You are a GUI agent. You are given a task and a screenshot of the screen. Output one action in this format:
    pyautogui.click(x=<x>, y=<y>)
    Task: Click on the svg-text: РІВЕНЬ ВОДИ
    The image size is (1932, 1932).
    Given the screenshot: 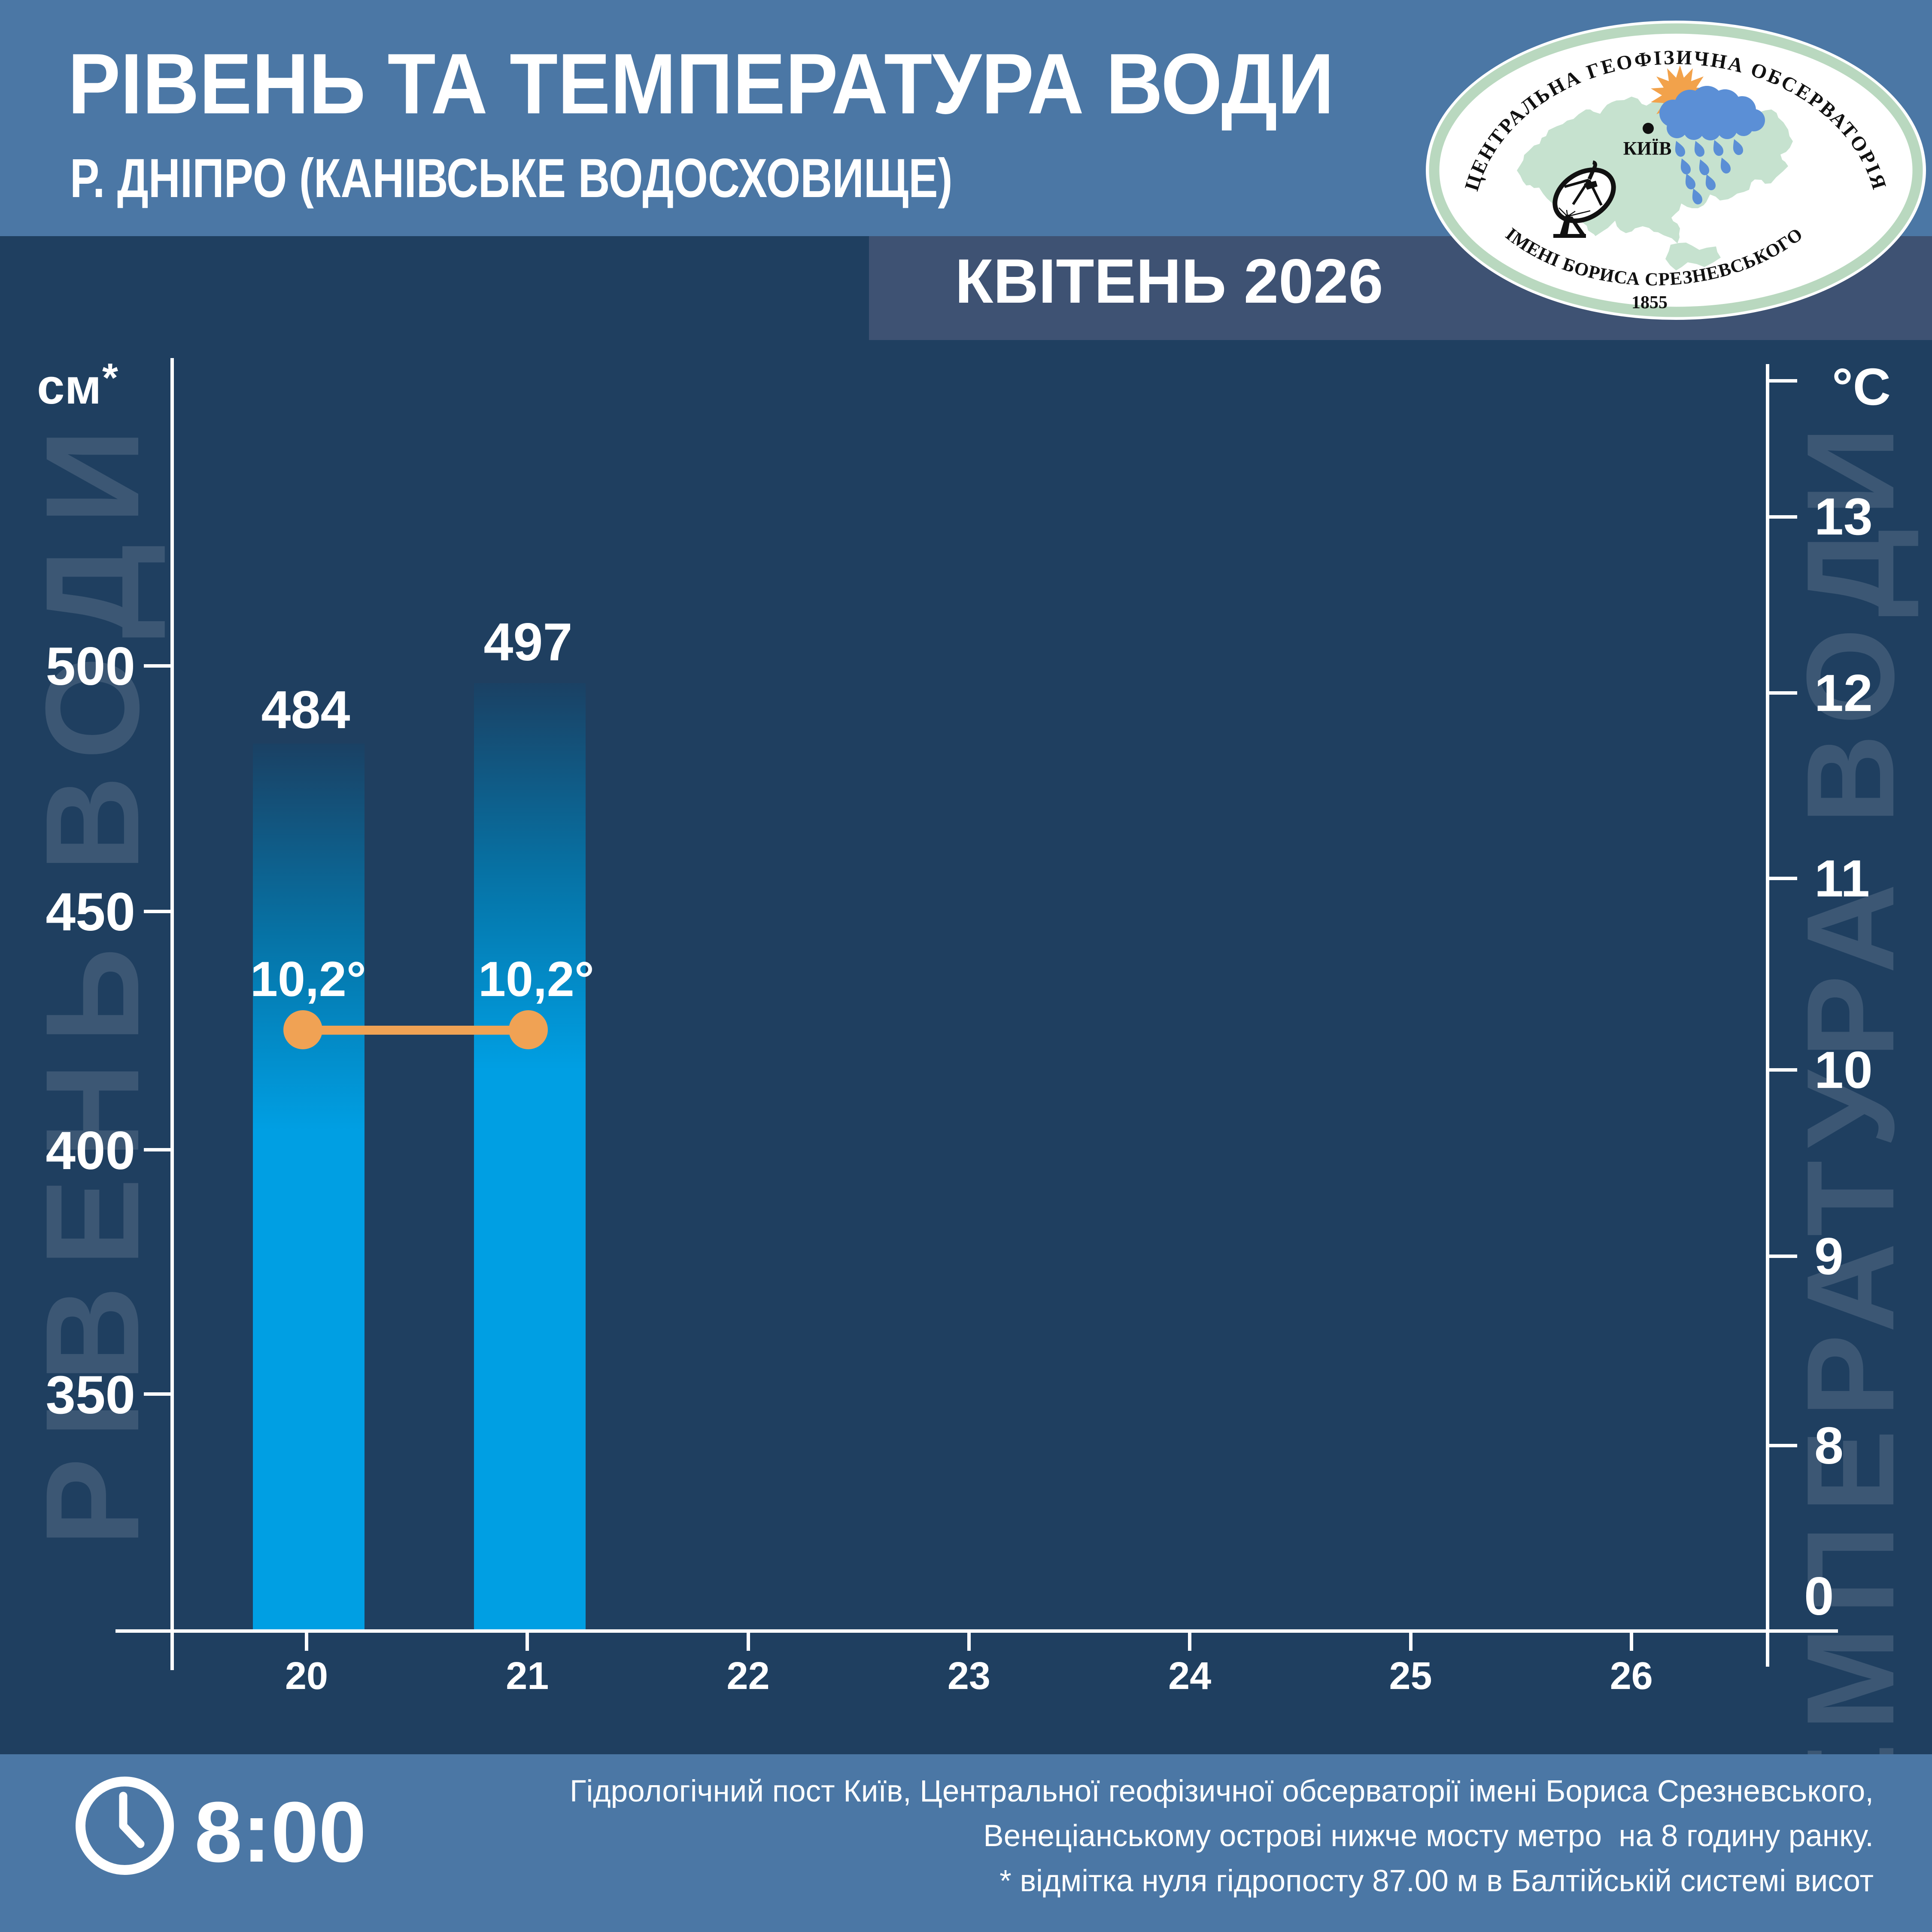 What is the action you would take?
    pyautogui.click(x=93, y=978)
    